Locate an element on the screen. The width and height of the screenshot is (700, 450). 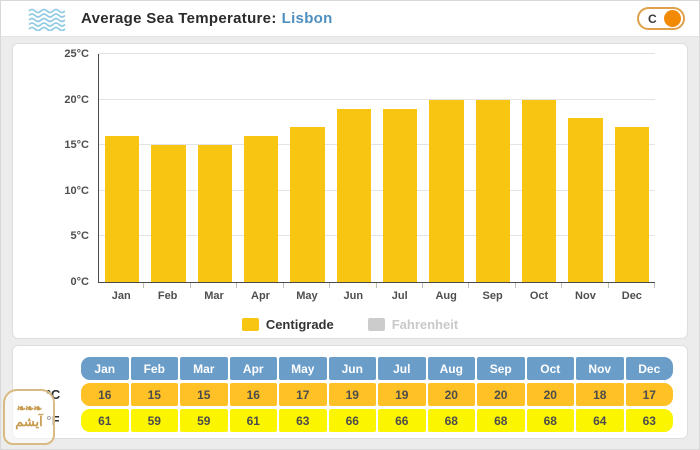
bar-nov is located at coordinates (585, 199).